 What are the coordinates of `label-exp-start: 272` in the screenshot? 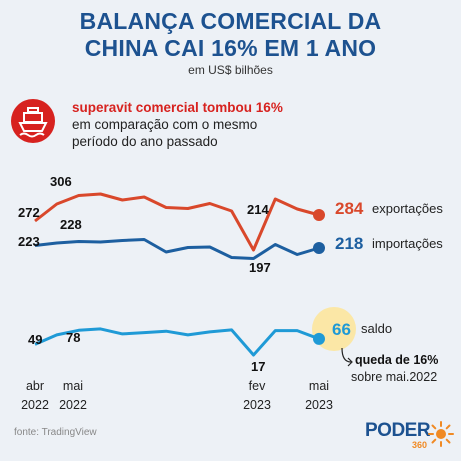 It's located at (29, 212).